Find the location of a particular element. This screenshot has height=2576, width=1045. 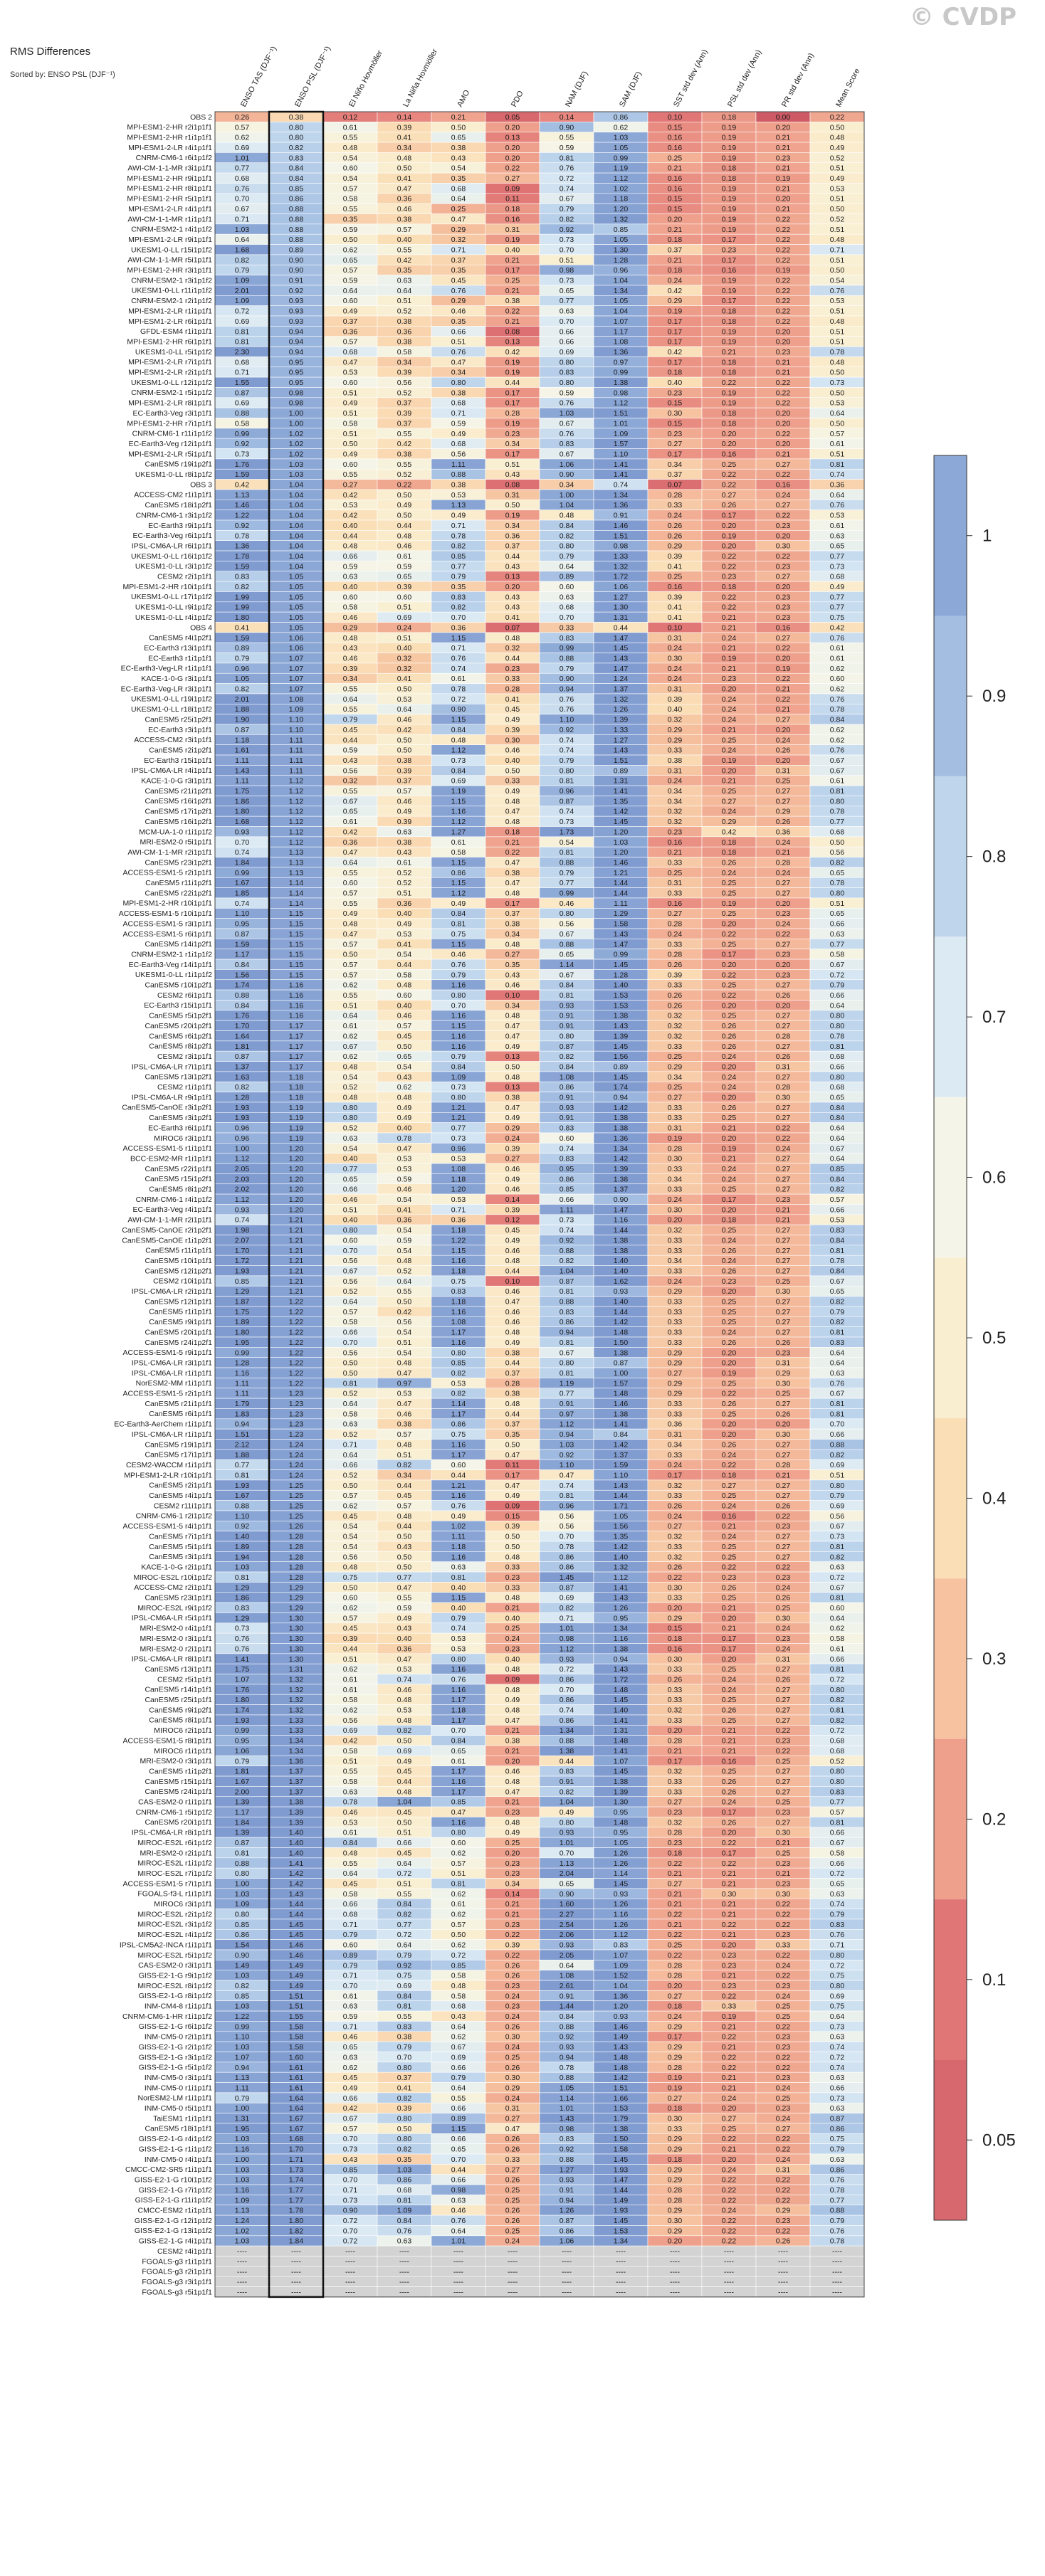

cell-value: 0.71 is located at coordinates (837, 250).